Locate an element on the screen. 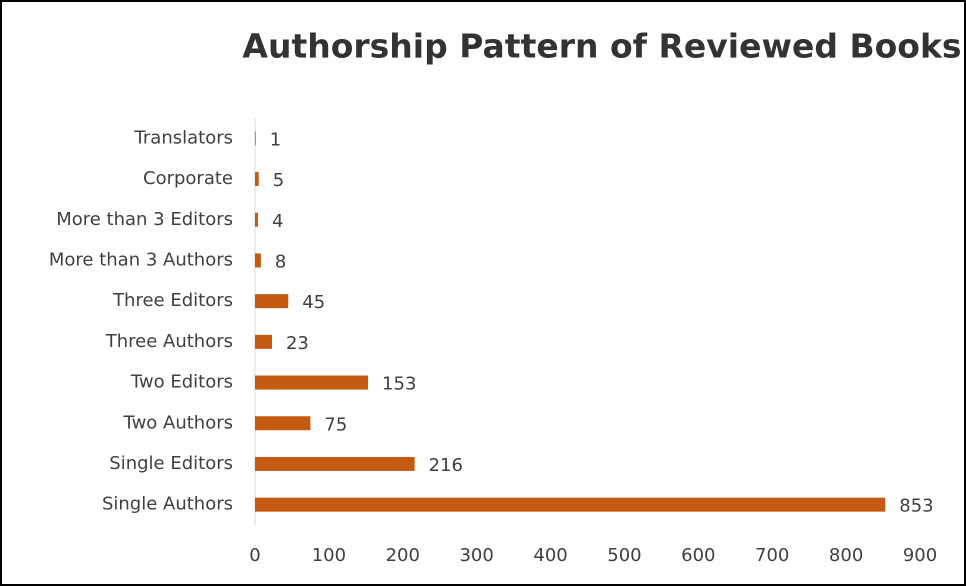 The width and height of the screenshot is (966, 586). x-tick-label: 700 is located at coordinates (772, 555).